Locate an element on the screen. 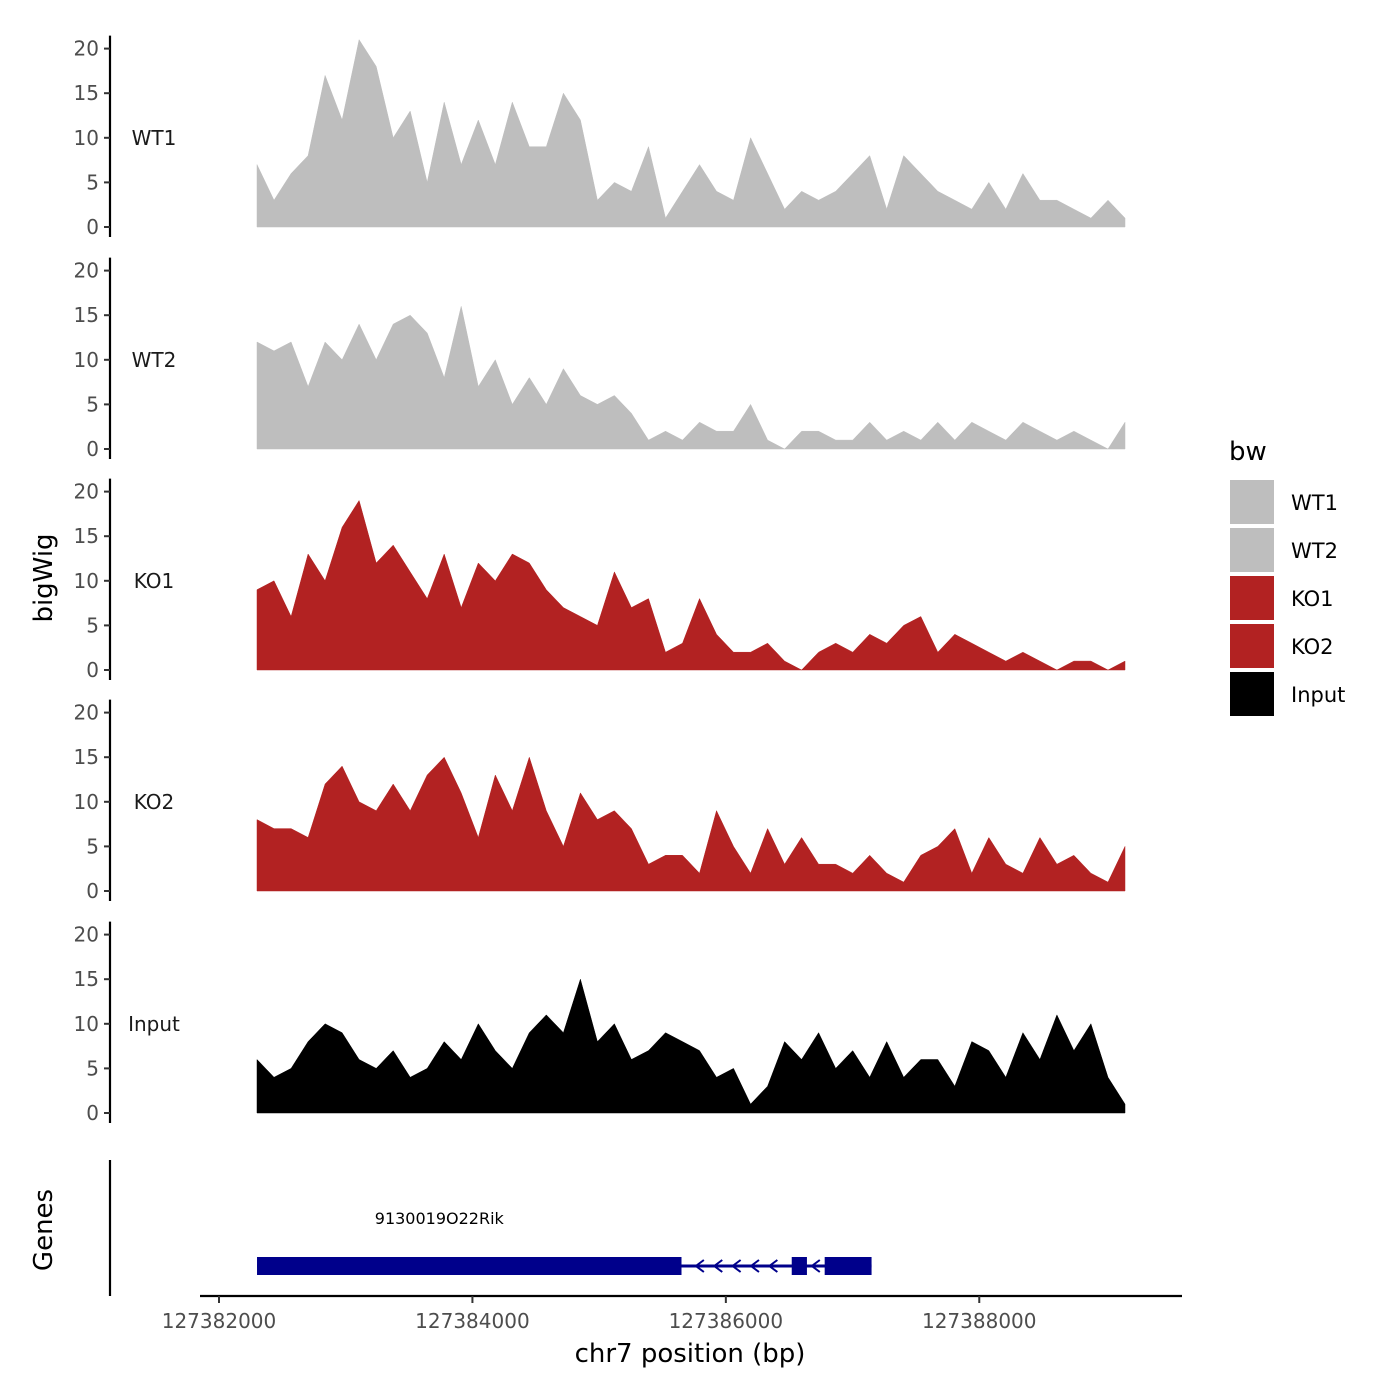 This screenshot has height=1400, width=1400. track-wt1: 0 5 10 15 20 WT1 is located at coordinates (600, 137).